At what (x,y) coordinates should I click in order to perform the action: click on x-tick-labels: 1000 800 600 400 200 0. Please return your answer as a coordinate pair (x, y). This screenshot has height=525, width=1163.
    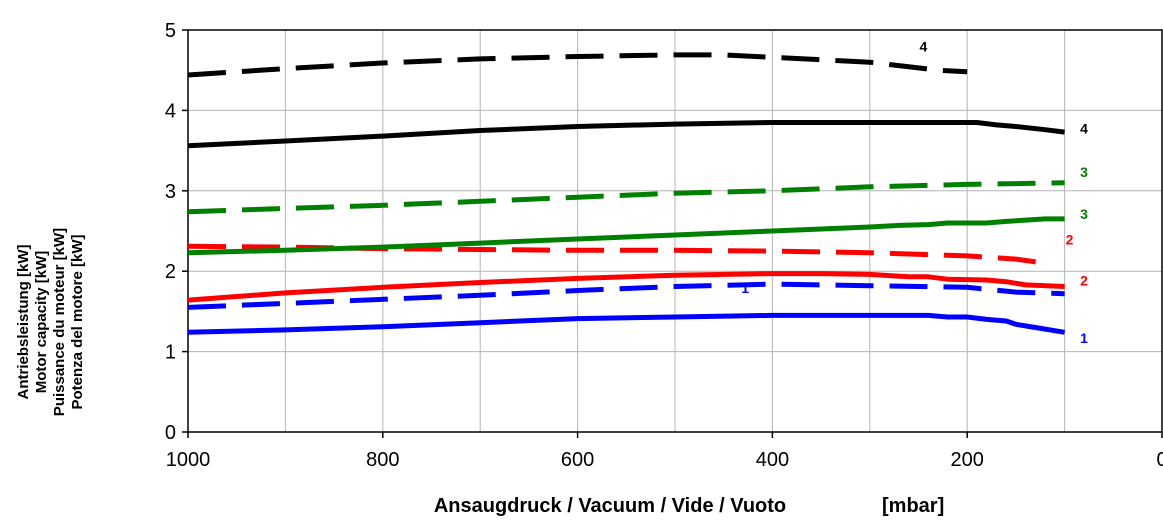
    Looking at the image, I should click on (664, 451).